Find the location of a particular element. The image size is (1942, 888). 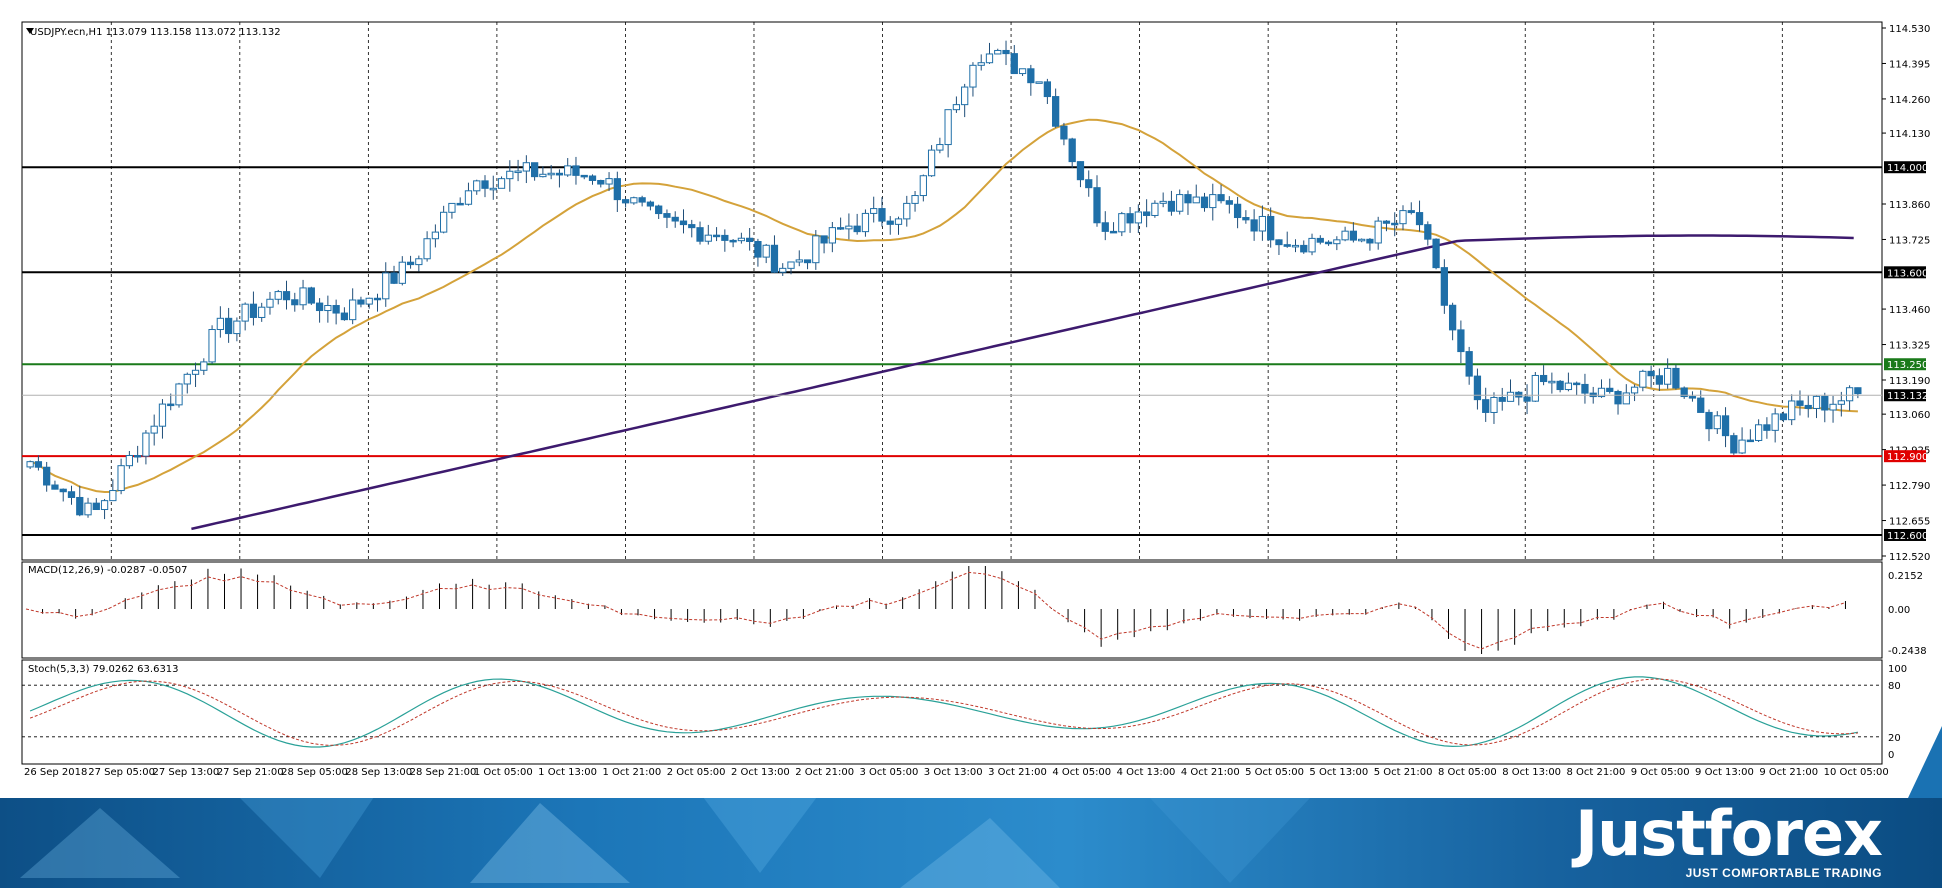

decor-triangle is located at coordinates (305, 838).